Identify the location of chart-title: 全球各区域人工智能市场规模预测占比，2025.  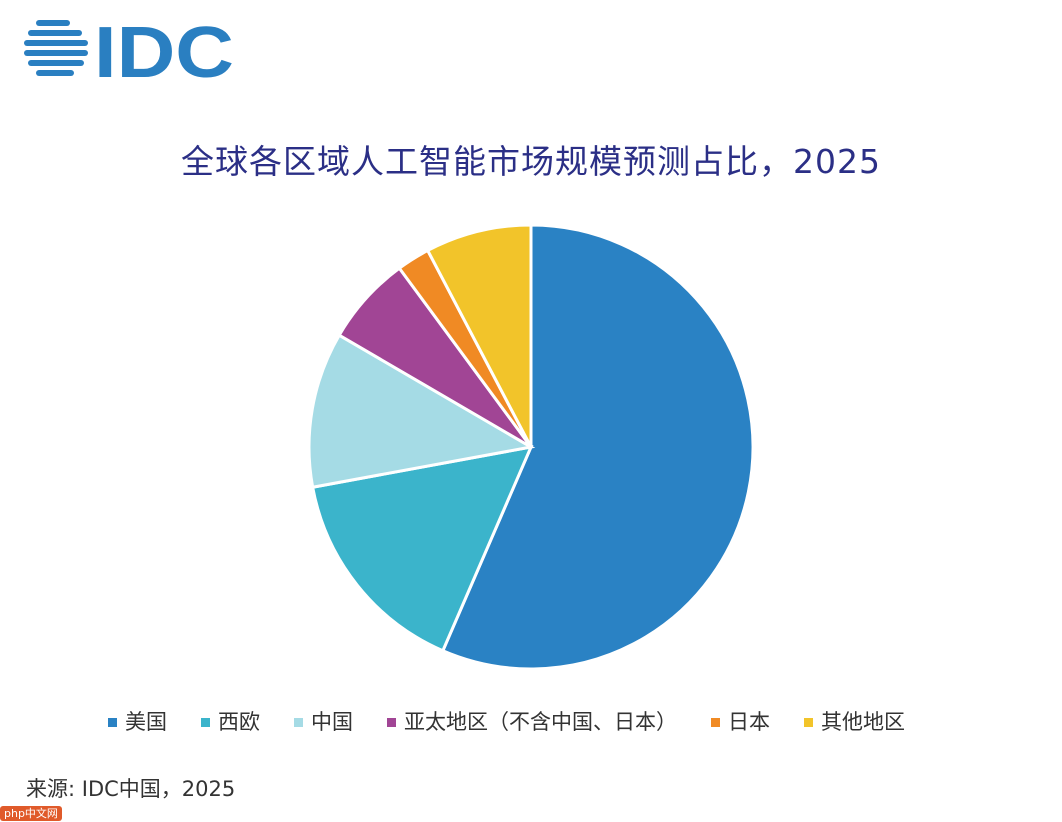
(531, 161).